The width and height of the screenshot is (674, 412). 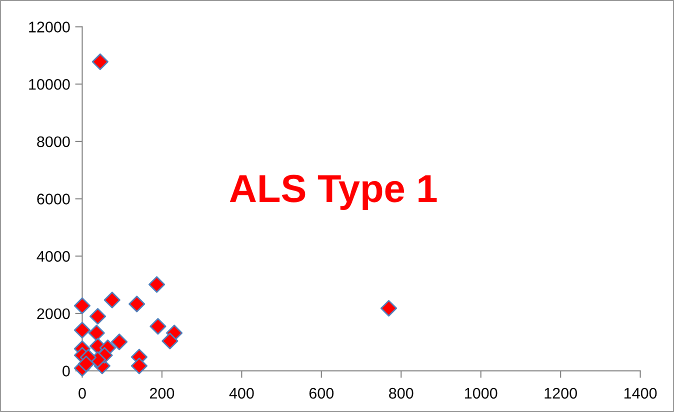 I want to click on y-tick-label: 2000, so click(x=53, y=314).